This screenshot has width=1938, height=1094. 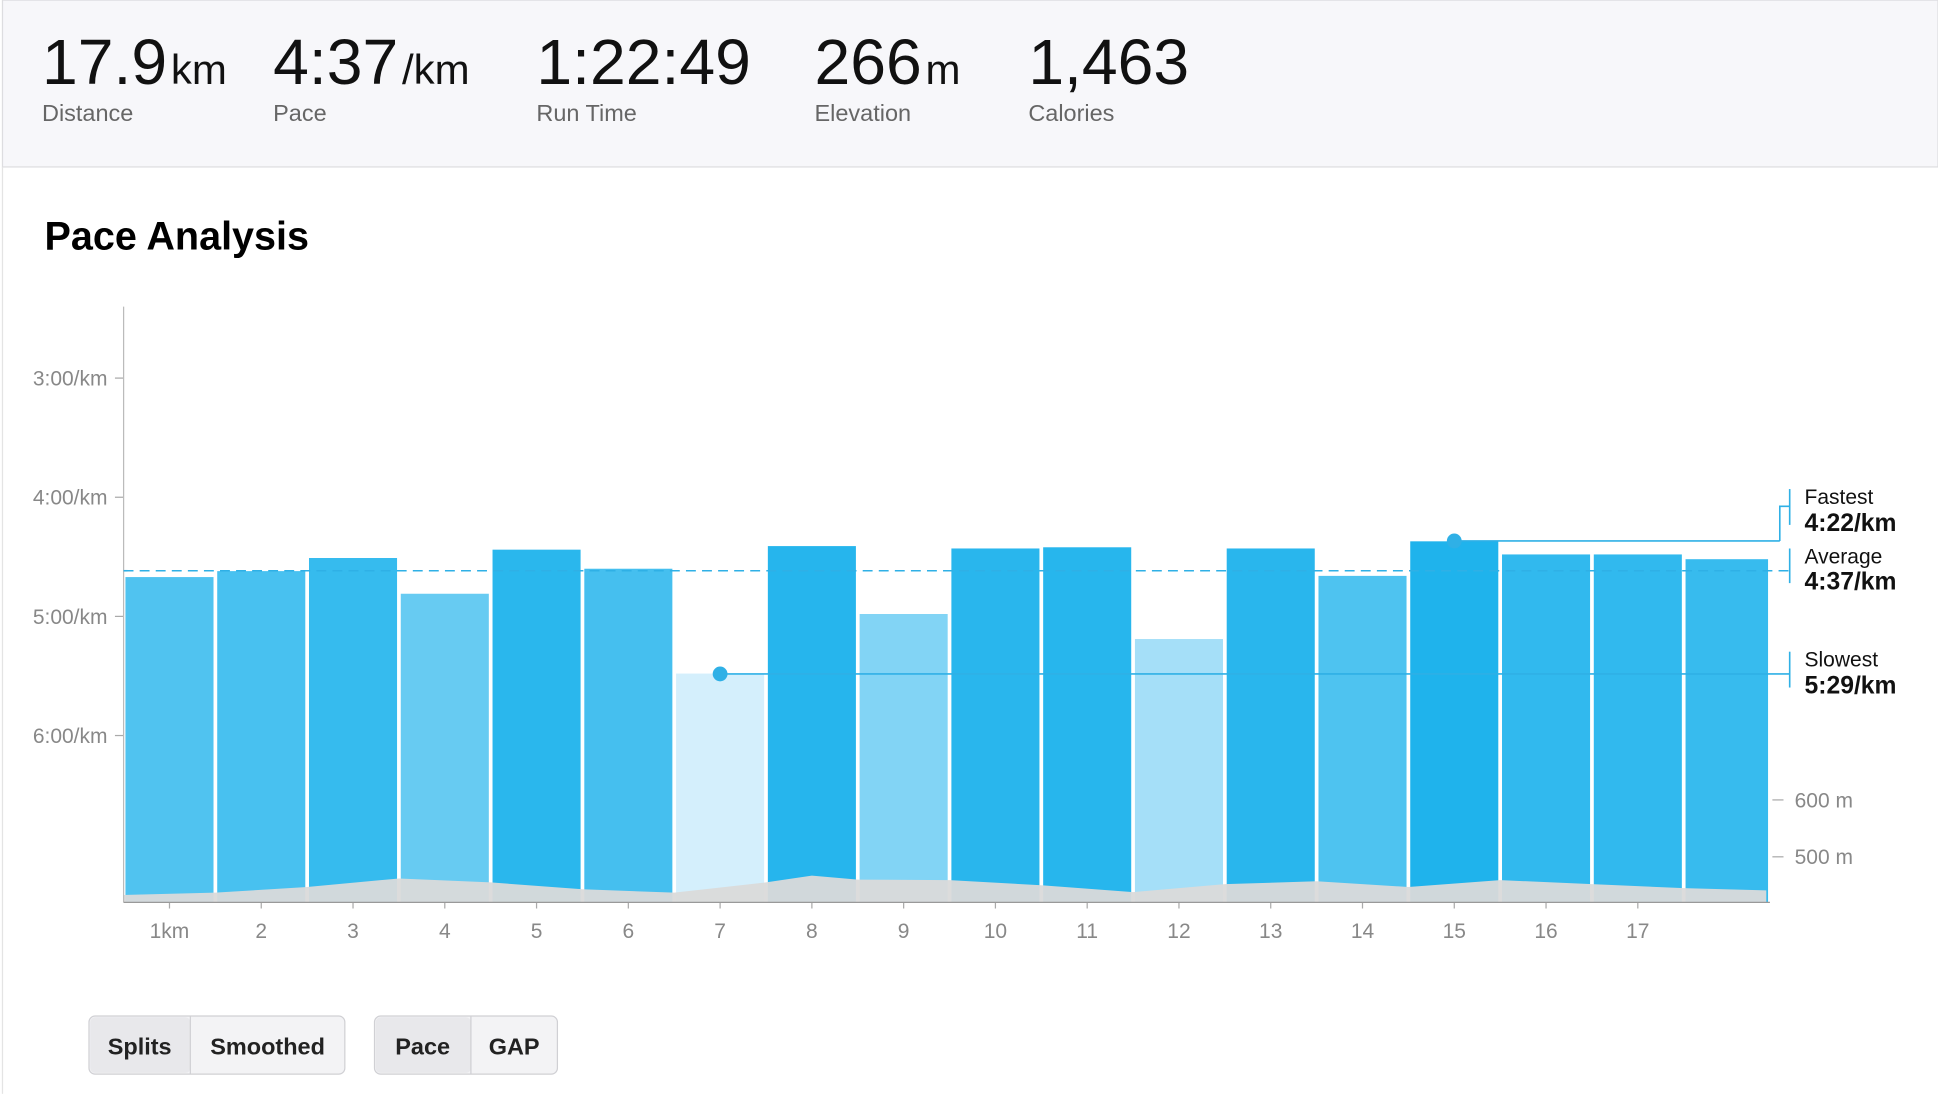 I want to click on x-tick-label: 10, so click(x=995, y=931).